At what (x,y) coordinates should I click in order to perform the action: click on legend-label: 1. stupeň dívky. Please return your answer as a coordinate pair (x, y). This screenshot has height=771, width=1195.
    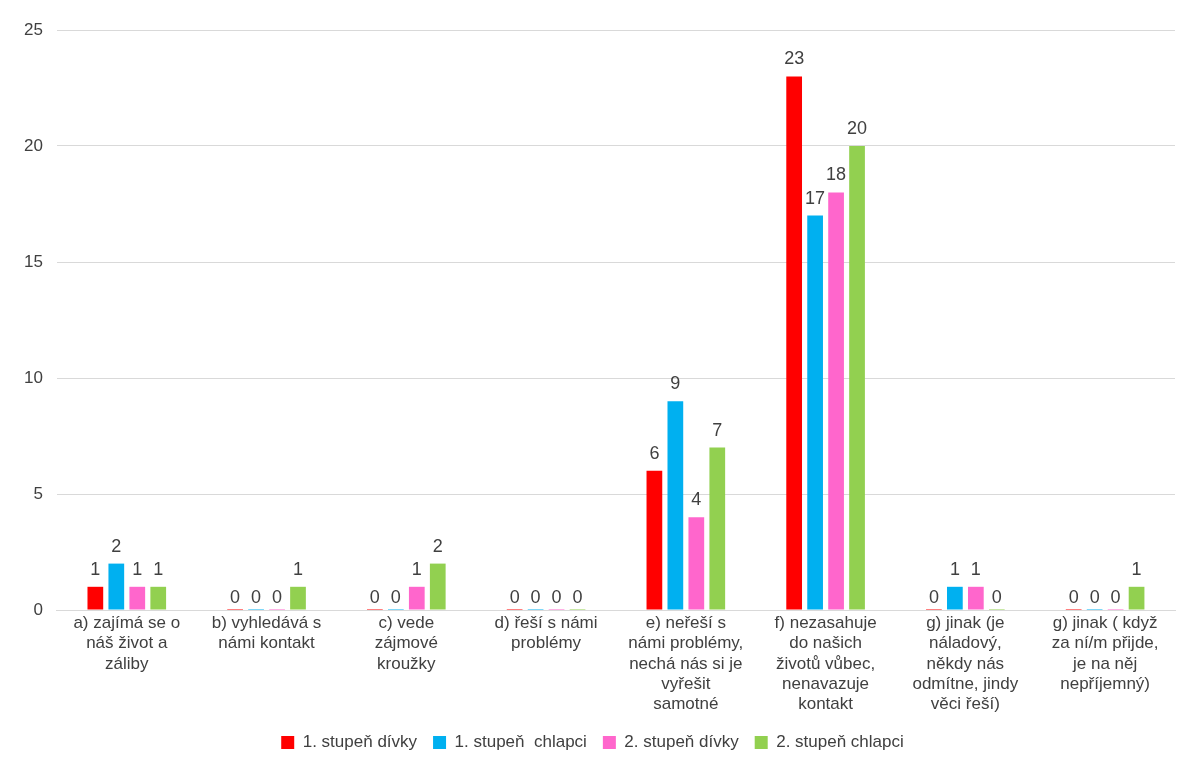
    Looking at the image, I should click on (360, 742).